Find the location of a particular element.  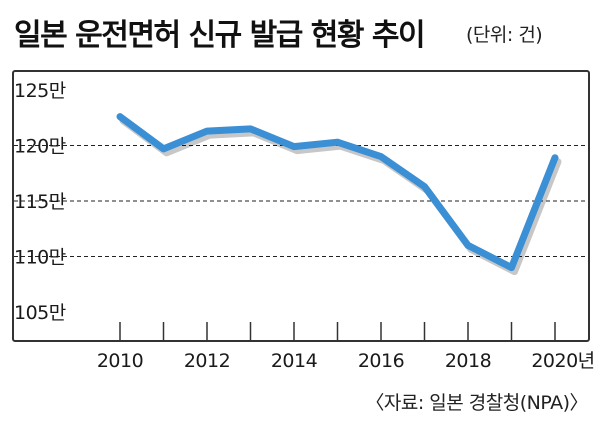

y-tick-label: 110만 is located at coordinates (40, 258).